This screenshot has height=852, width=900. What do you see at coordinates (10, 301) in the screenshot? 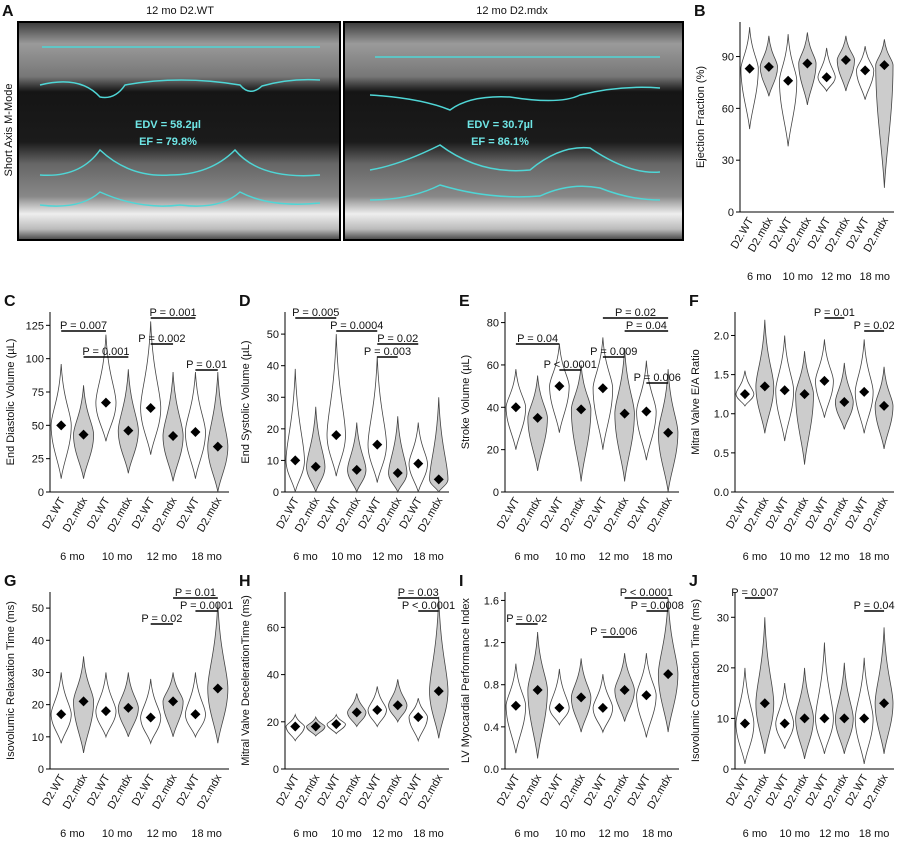
I see `panel-letter: C` at bounding box center [10, 301].